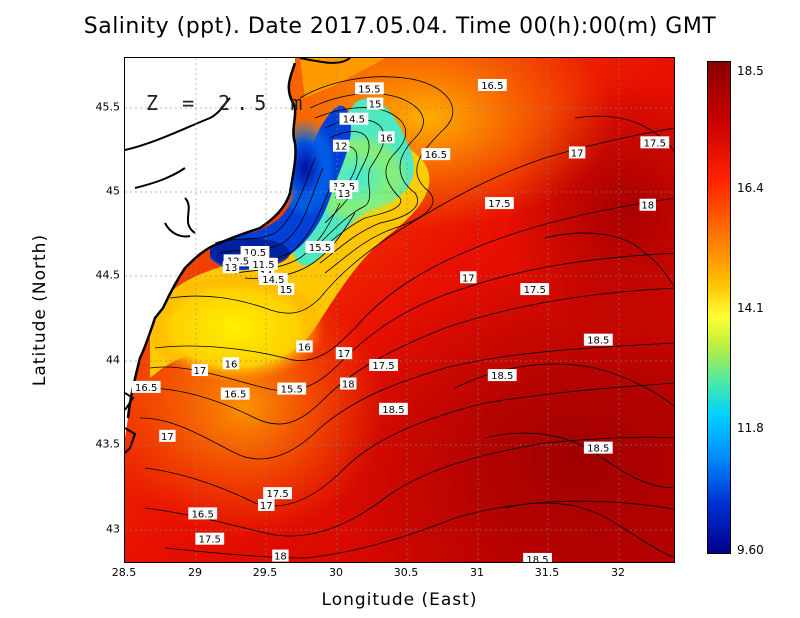  I want to click on contour-label: 11.5, so click(263, 264).